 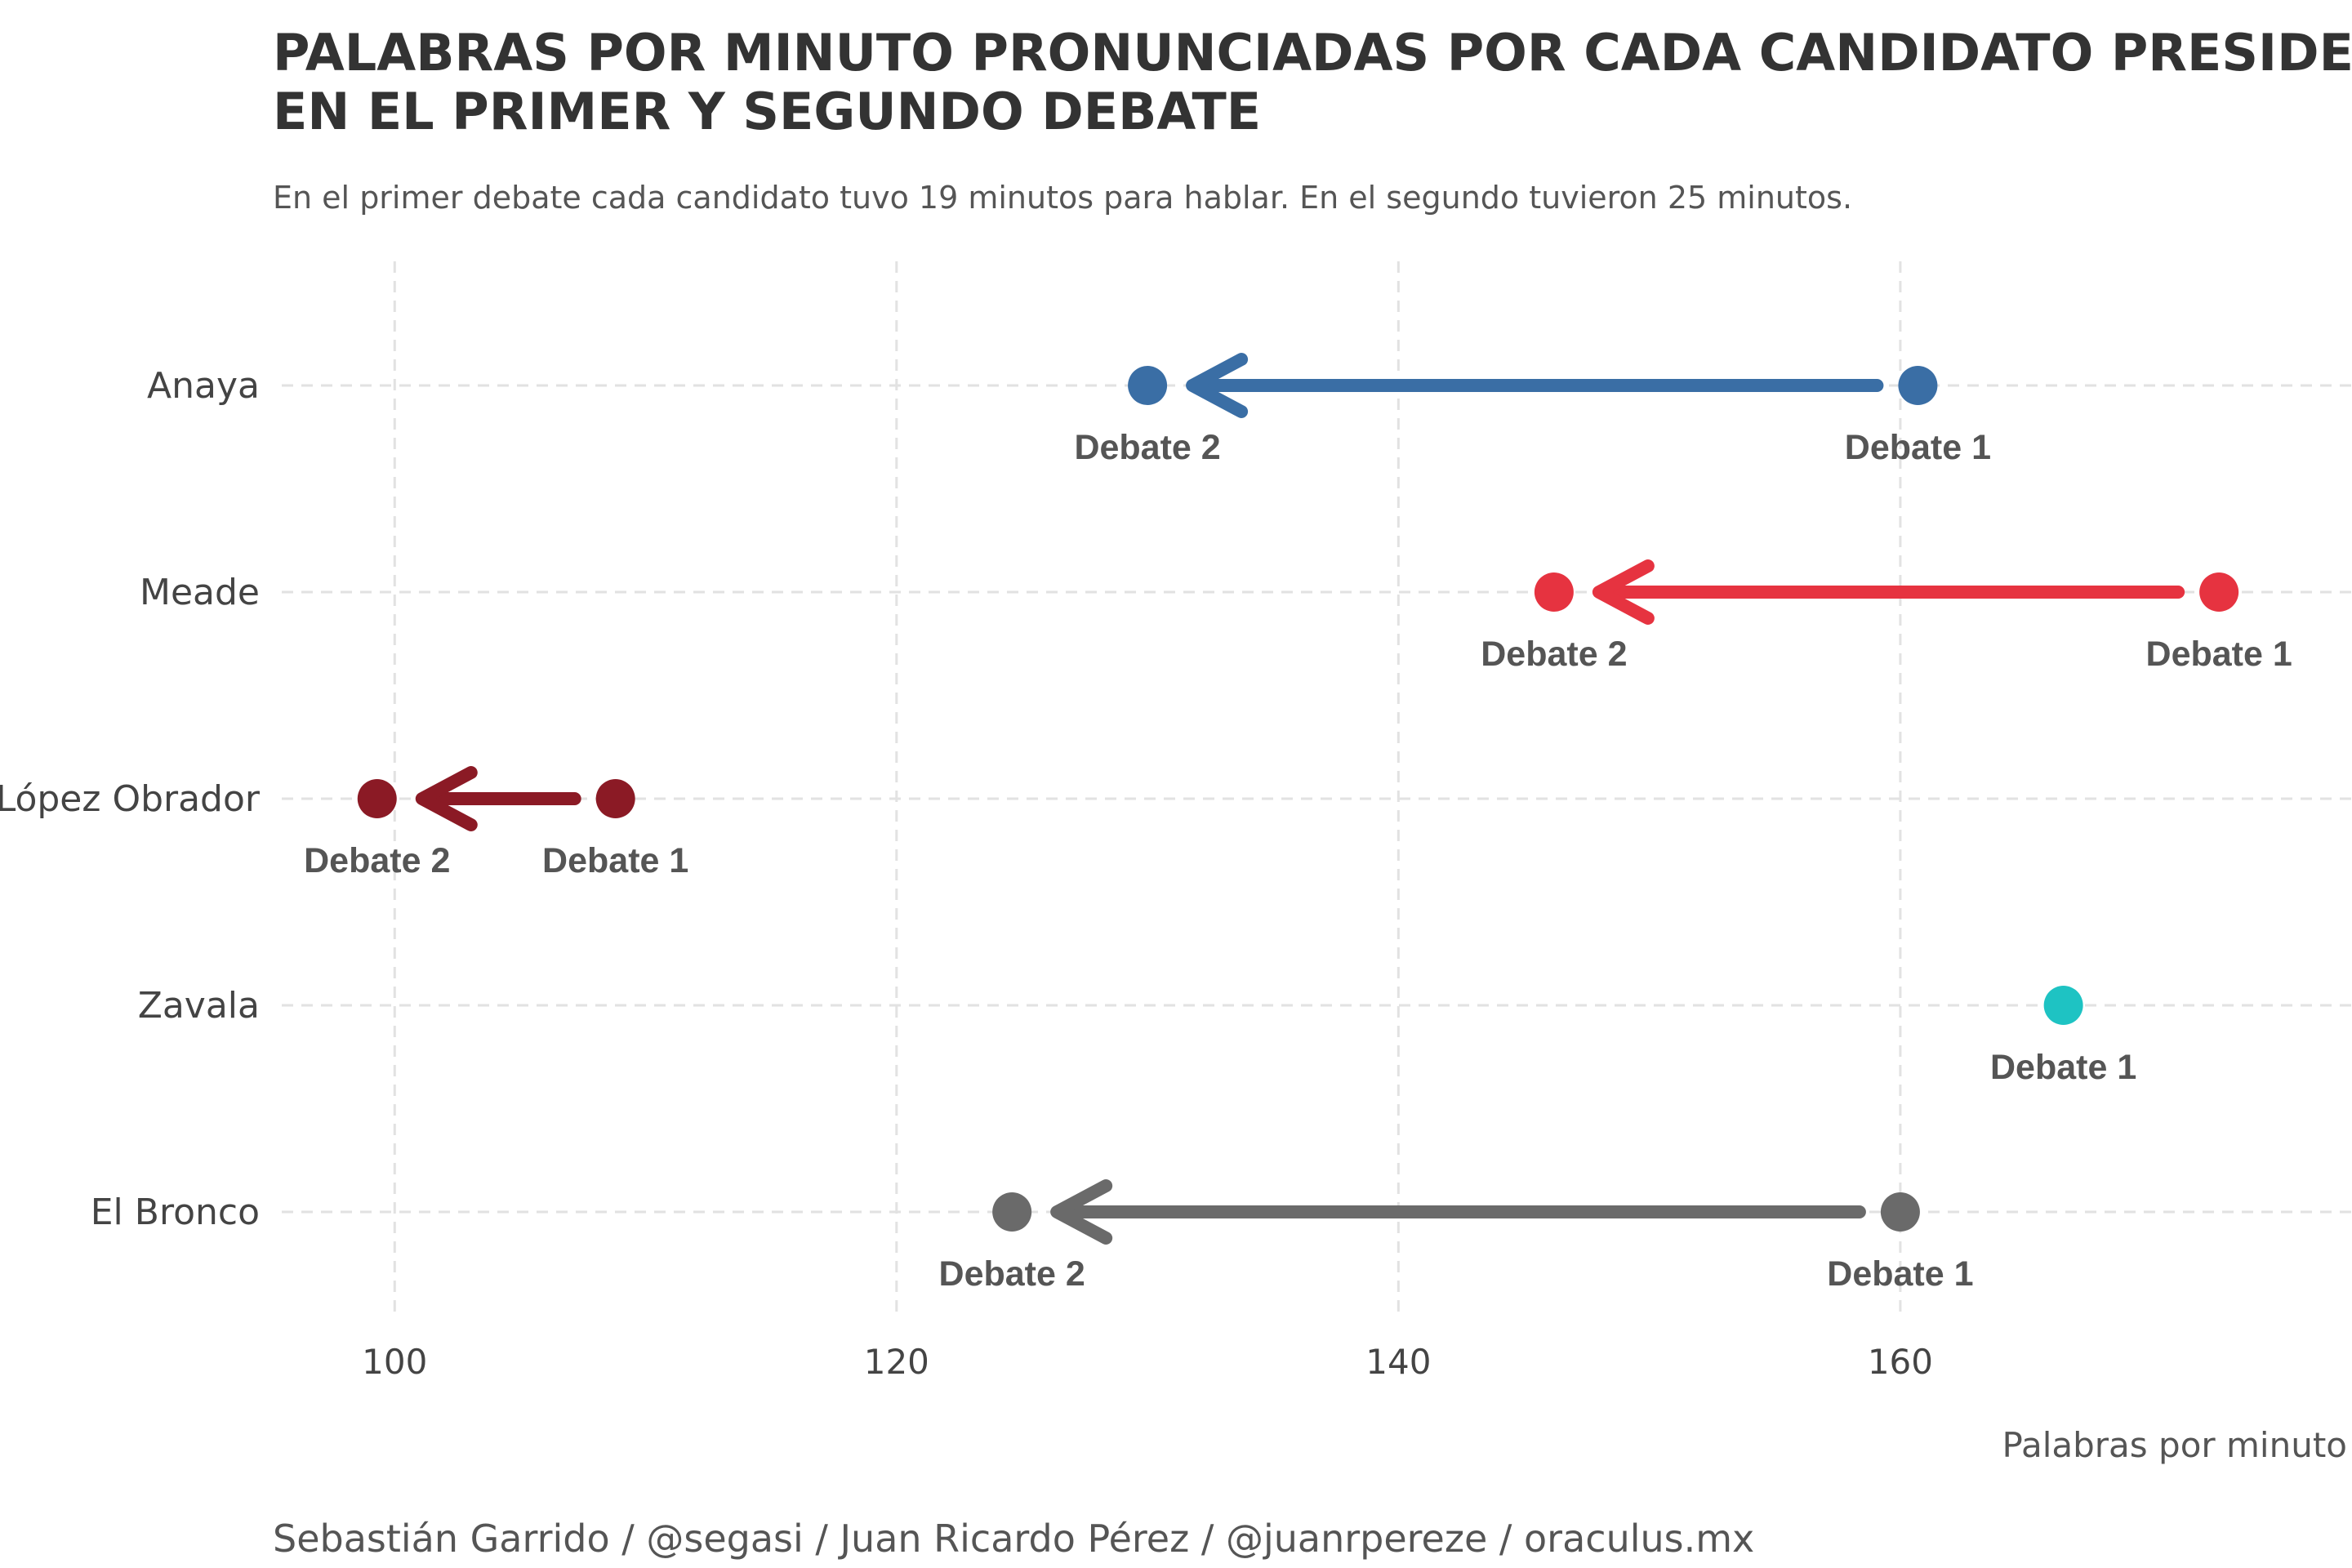 I want to click on series-0: Debate 2 Debate 1, so click(x=1532, y=410).